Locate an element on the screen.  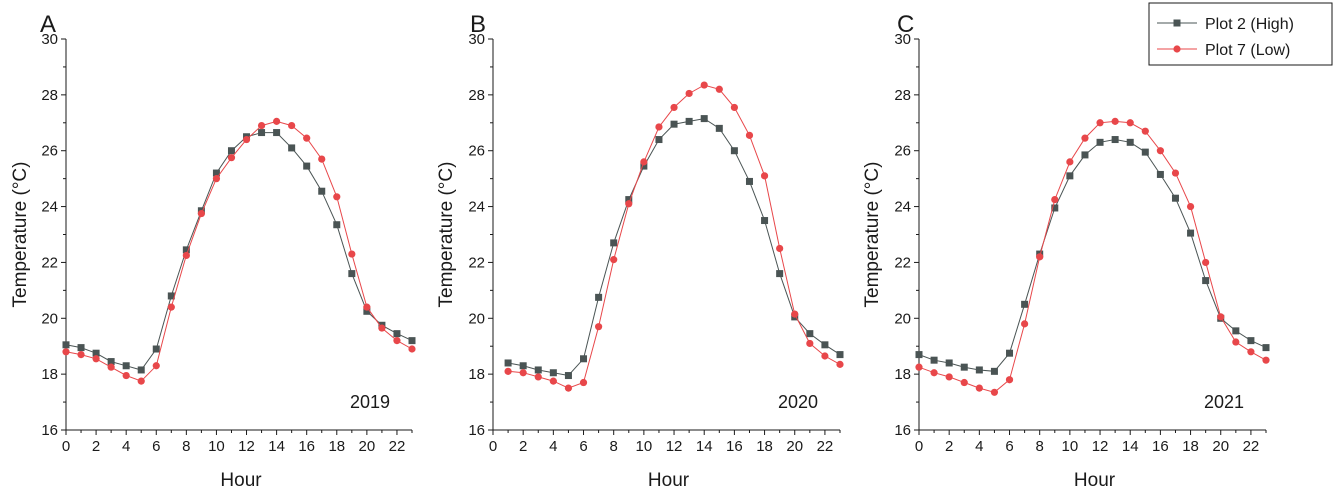
year-annotation: 2020 is located at coordinates (798, 402).